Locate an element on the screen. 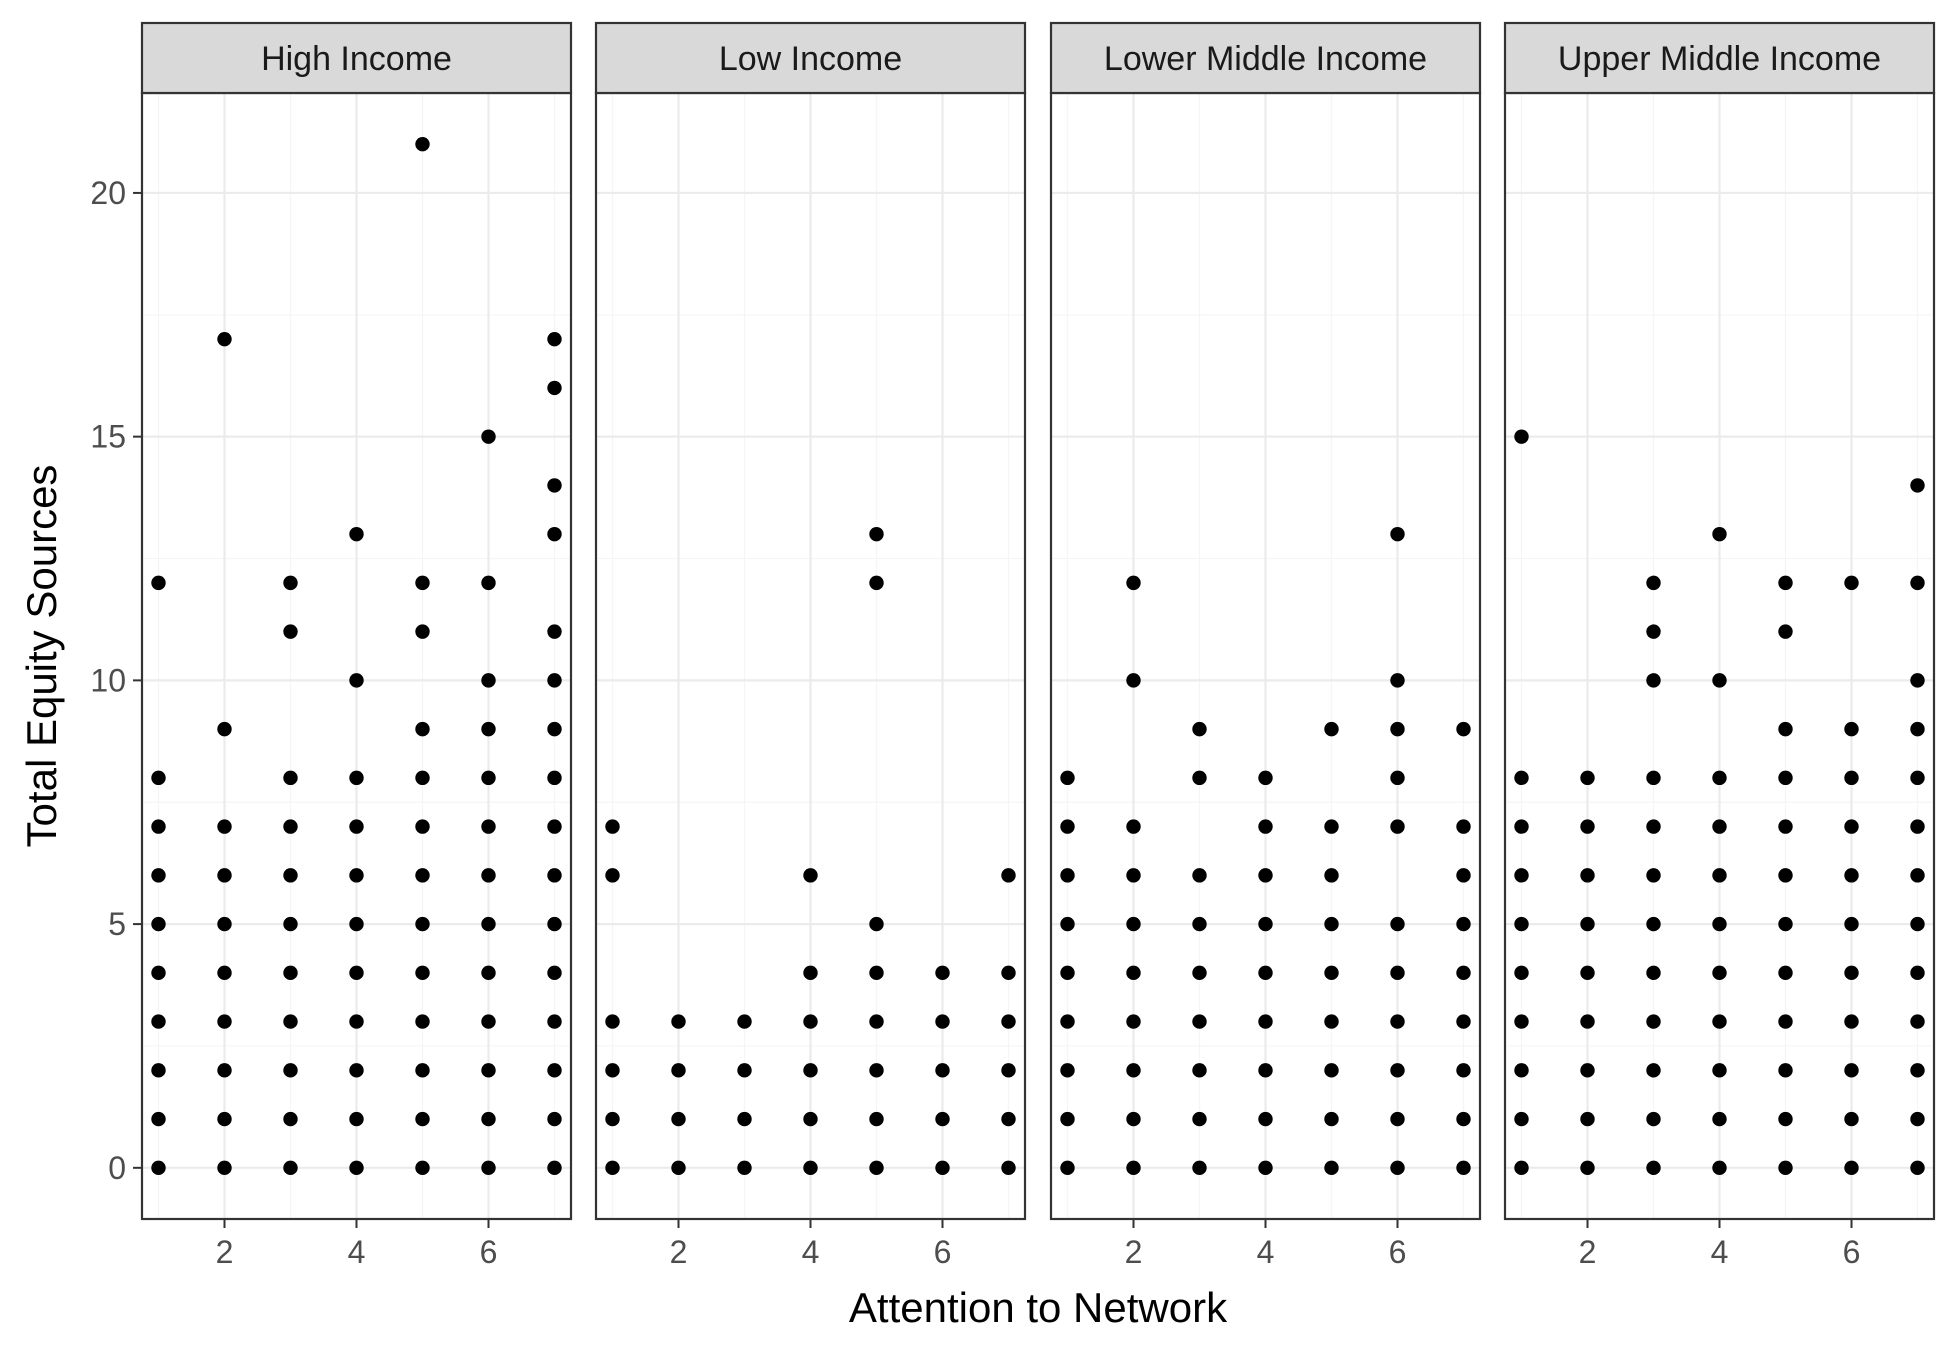  facet-strip is located at coordinates (1719, 58).